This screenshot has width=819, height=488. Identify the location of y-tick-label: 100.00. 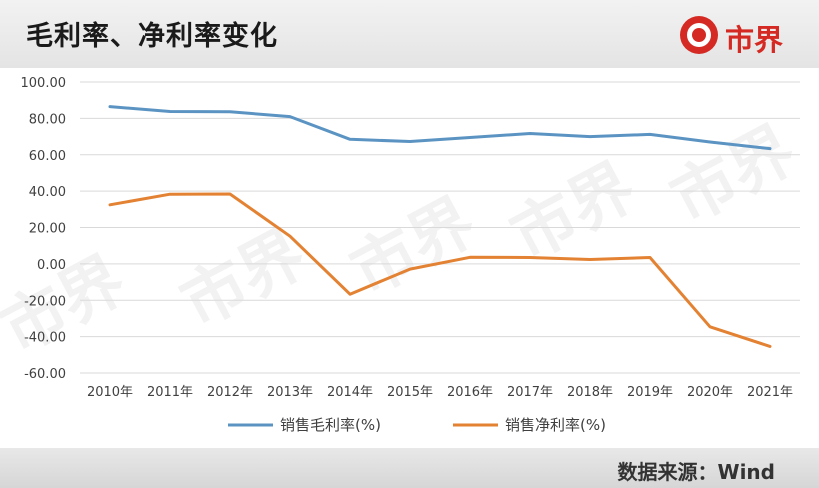
(44, 83).